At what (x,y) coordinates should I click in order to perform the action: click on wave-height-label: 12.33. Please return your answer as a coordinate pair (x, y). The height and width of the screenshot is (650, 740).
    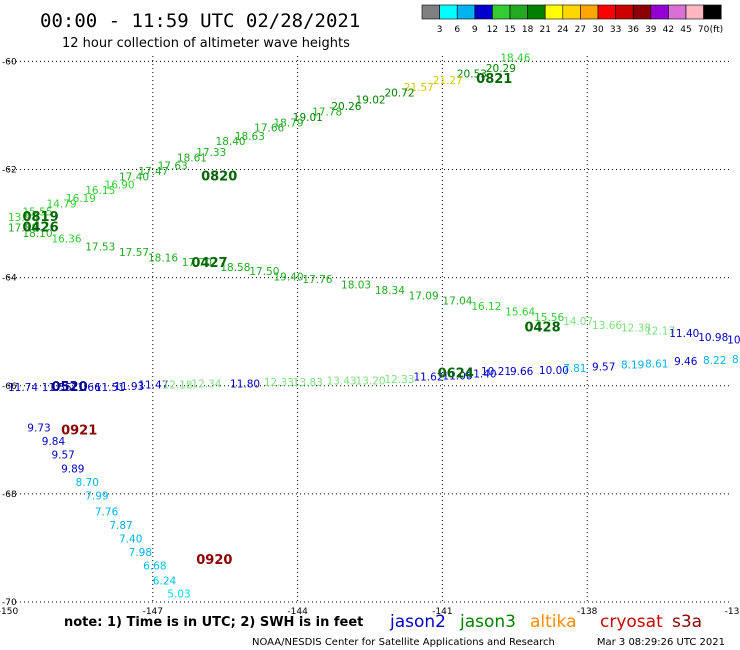
    Looking at the image, I should click on (279, 383).